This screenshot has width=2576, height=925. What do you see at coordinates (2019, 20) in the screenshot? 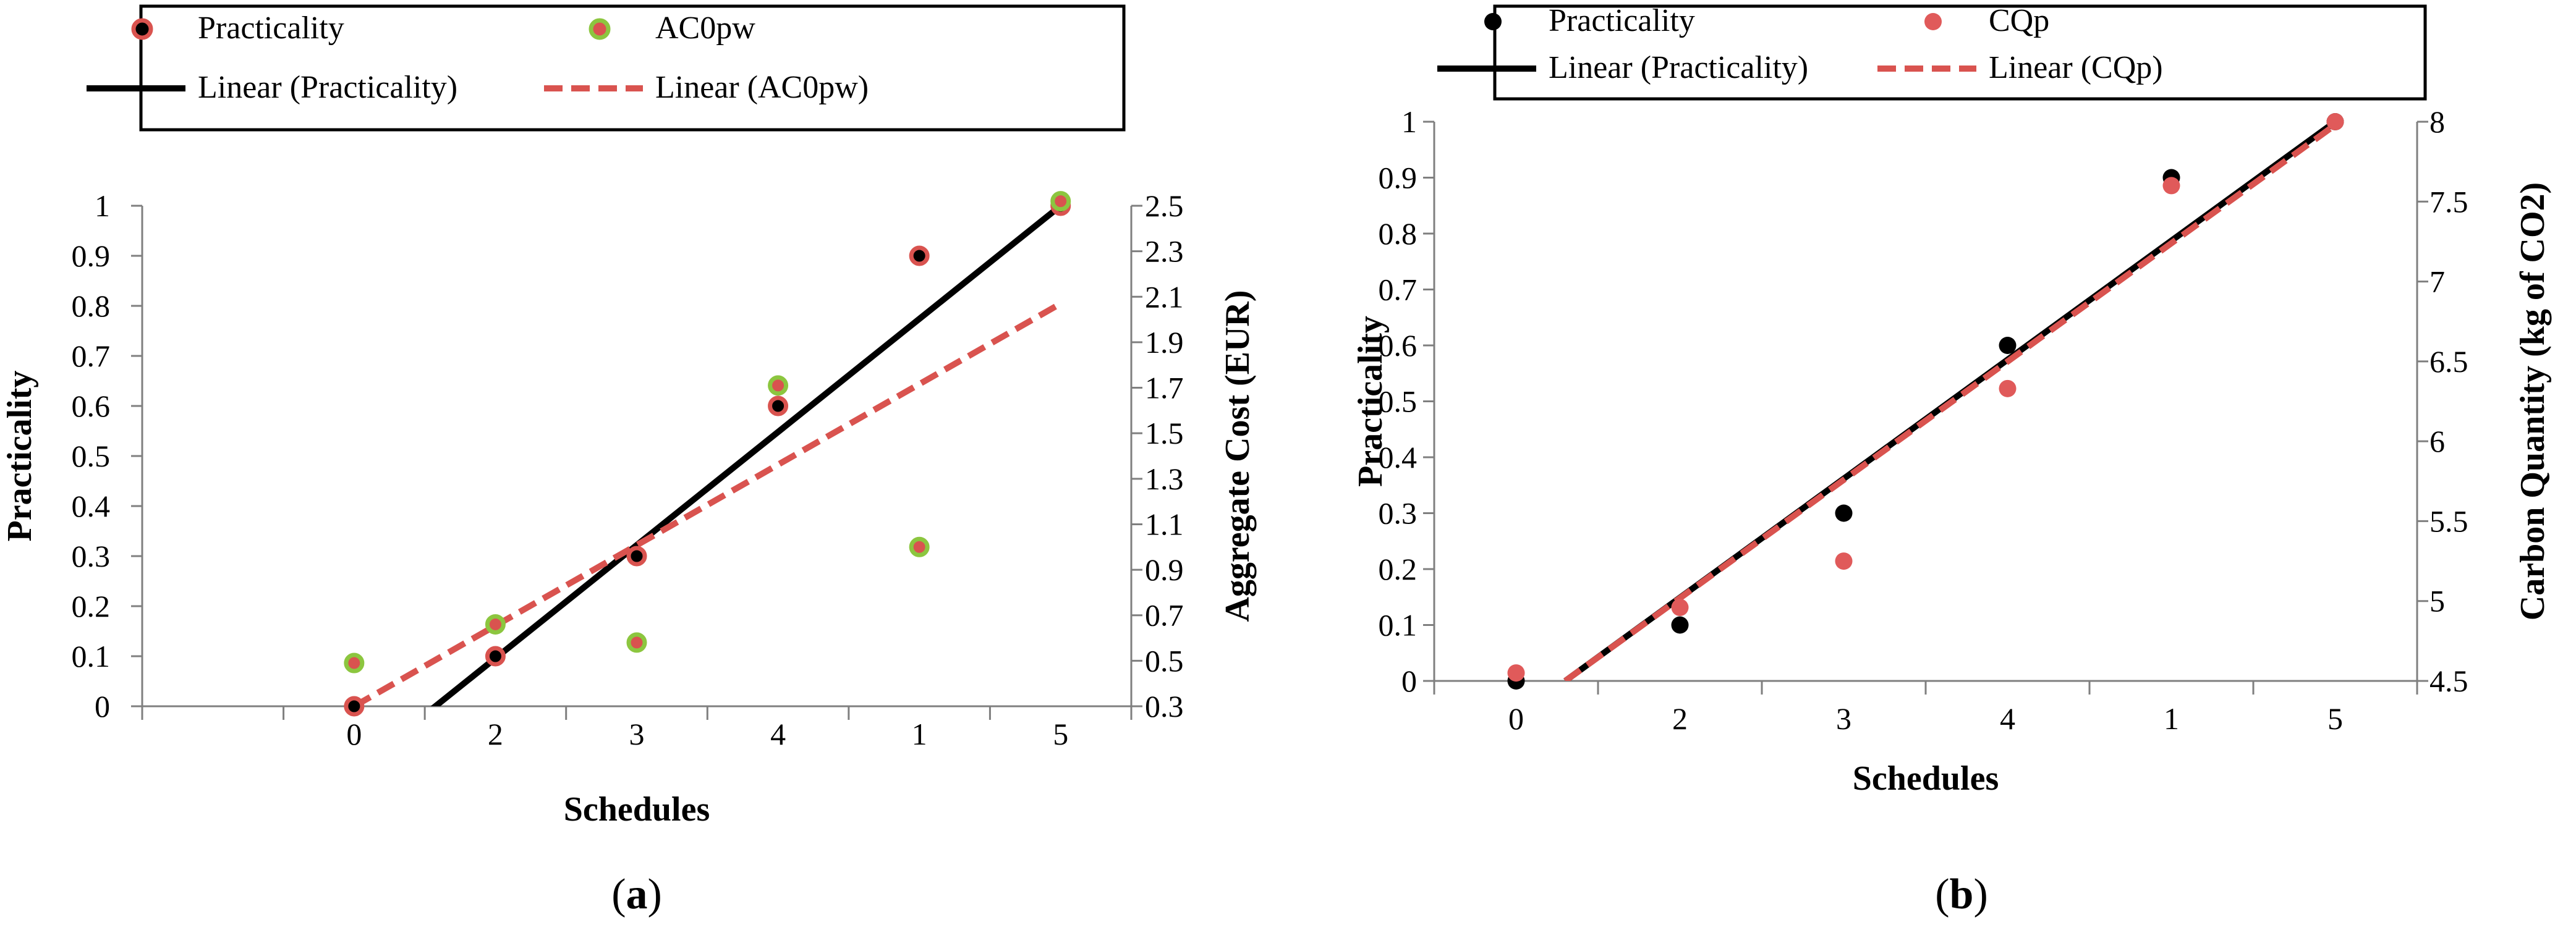
I see `legend-entry: CQp` at bounding box center [2019, 20].